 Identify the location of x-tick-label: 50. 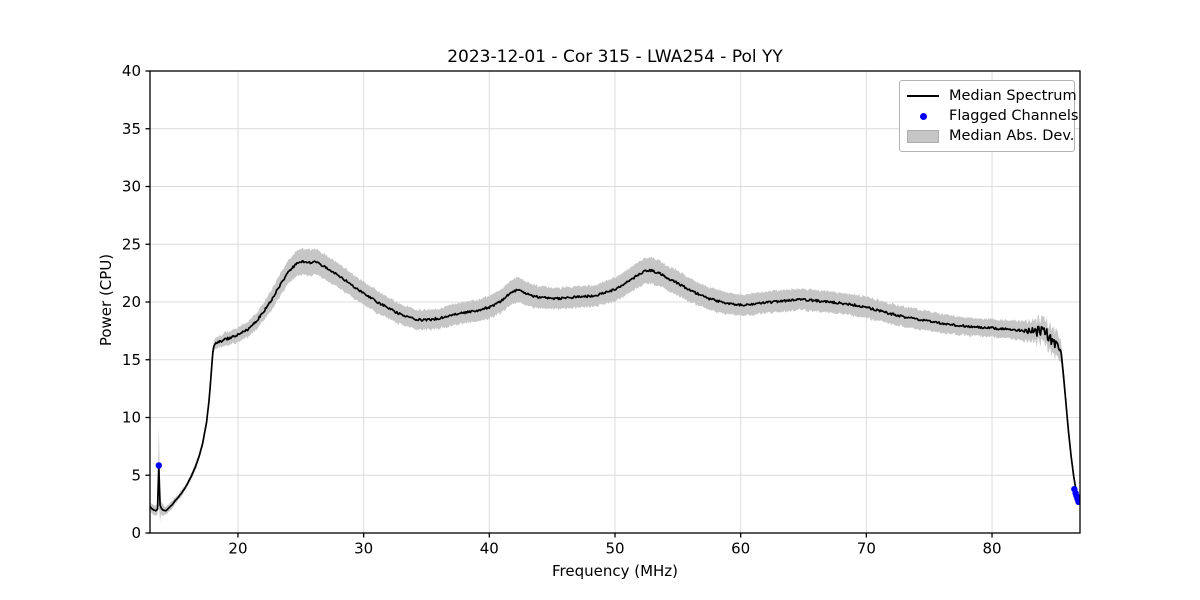
(614, 549).